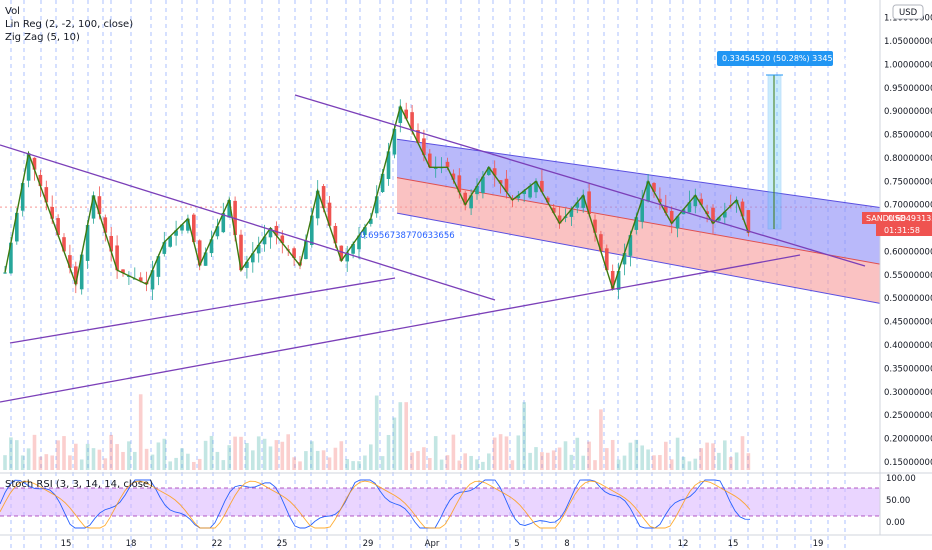  I want to click on time-tick-label: Apr, so click(432, 544).